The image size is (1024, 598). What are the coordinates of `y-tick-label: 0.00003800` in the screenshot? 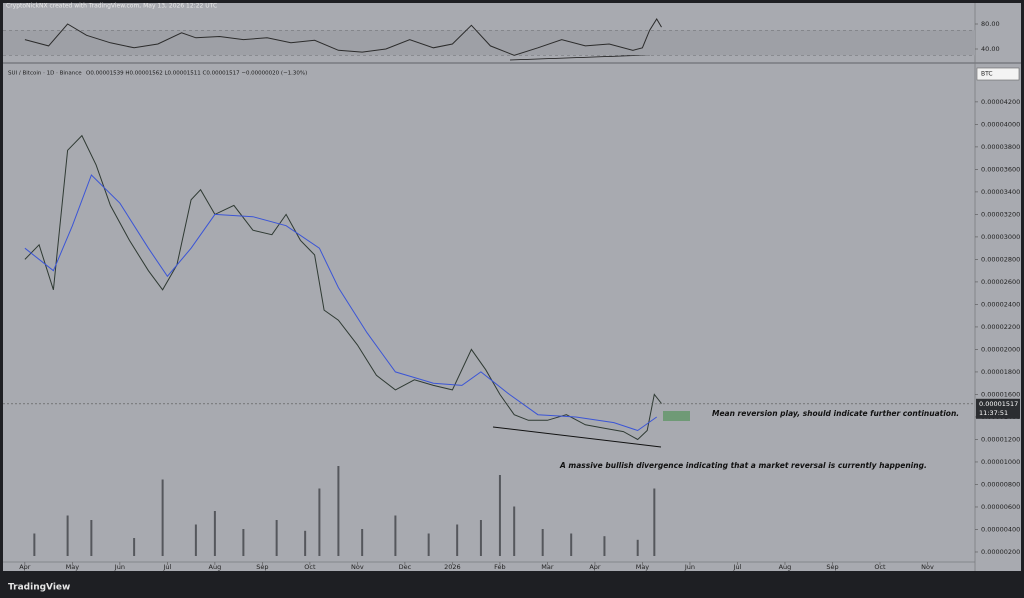 It's located at (1000, 147).